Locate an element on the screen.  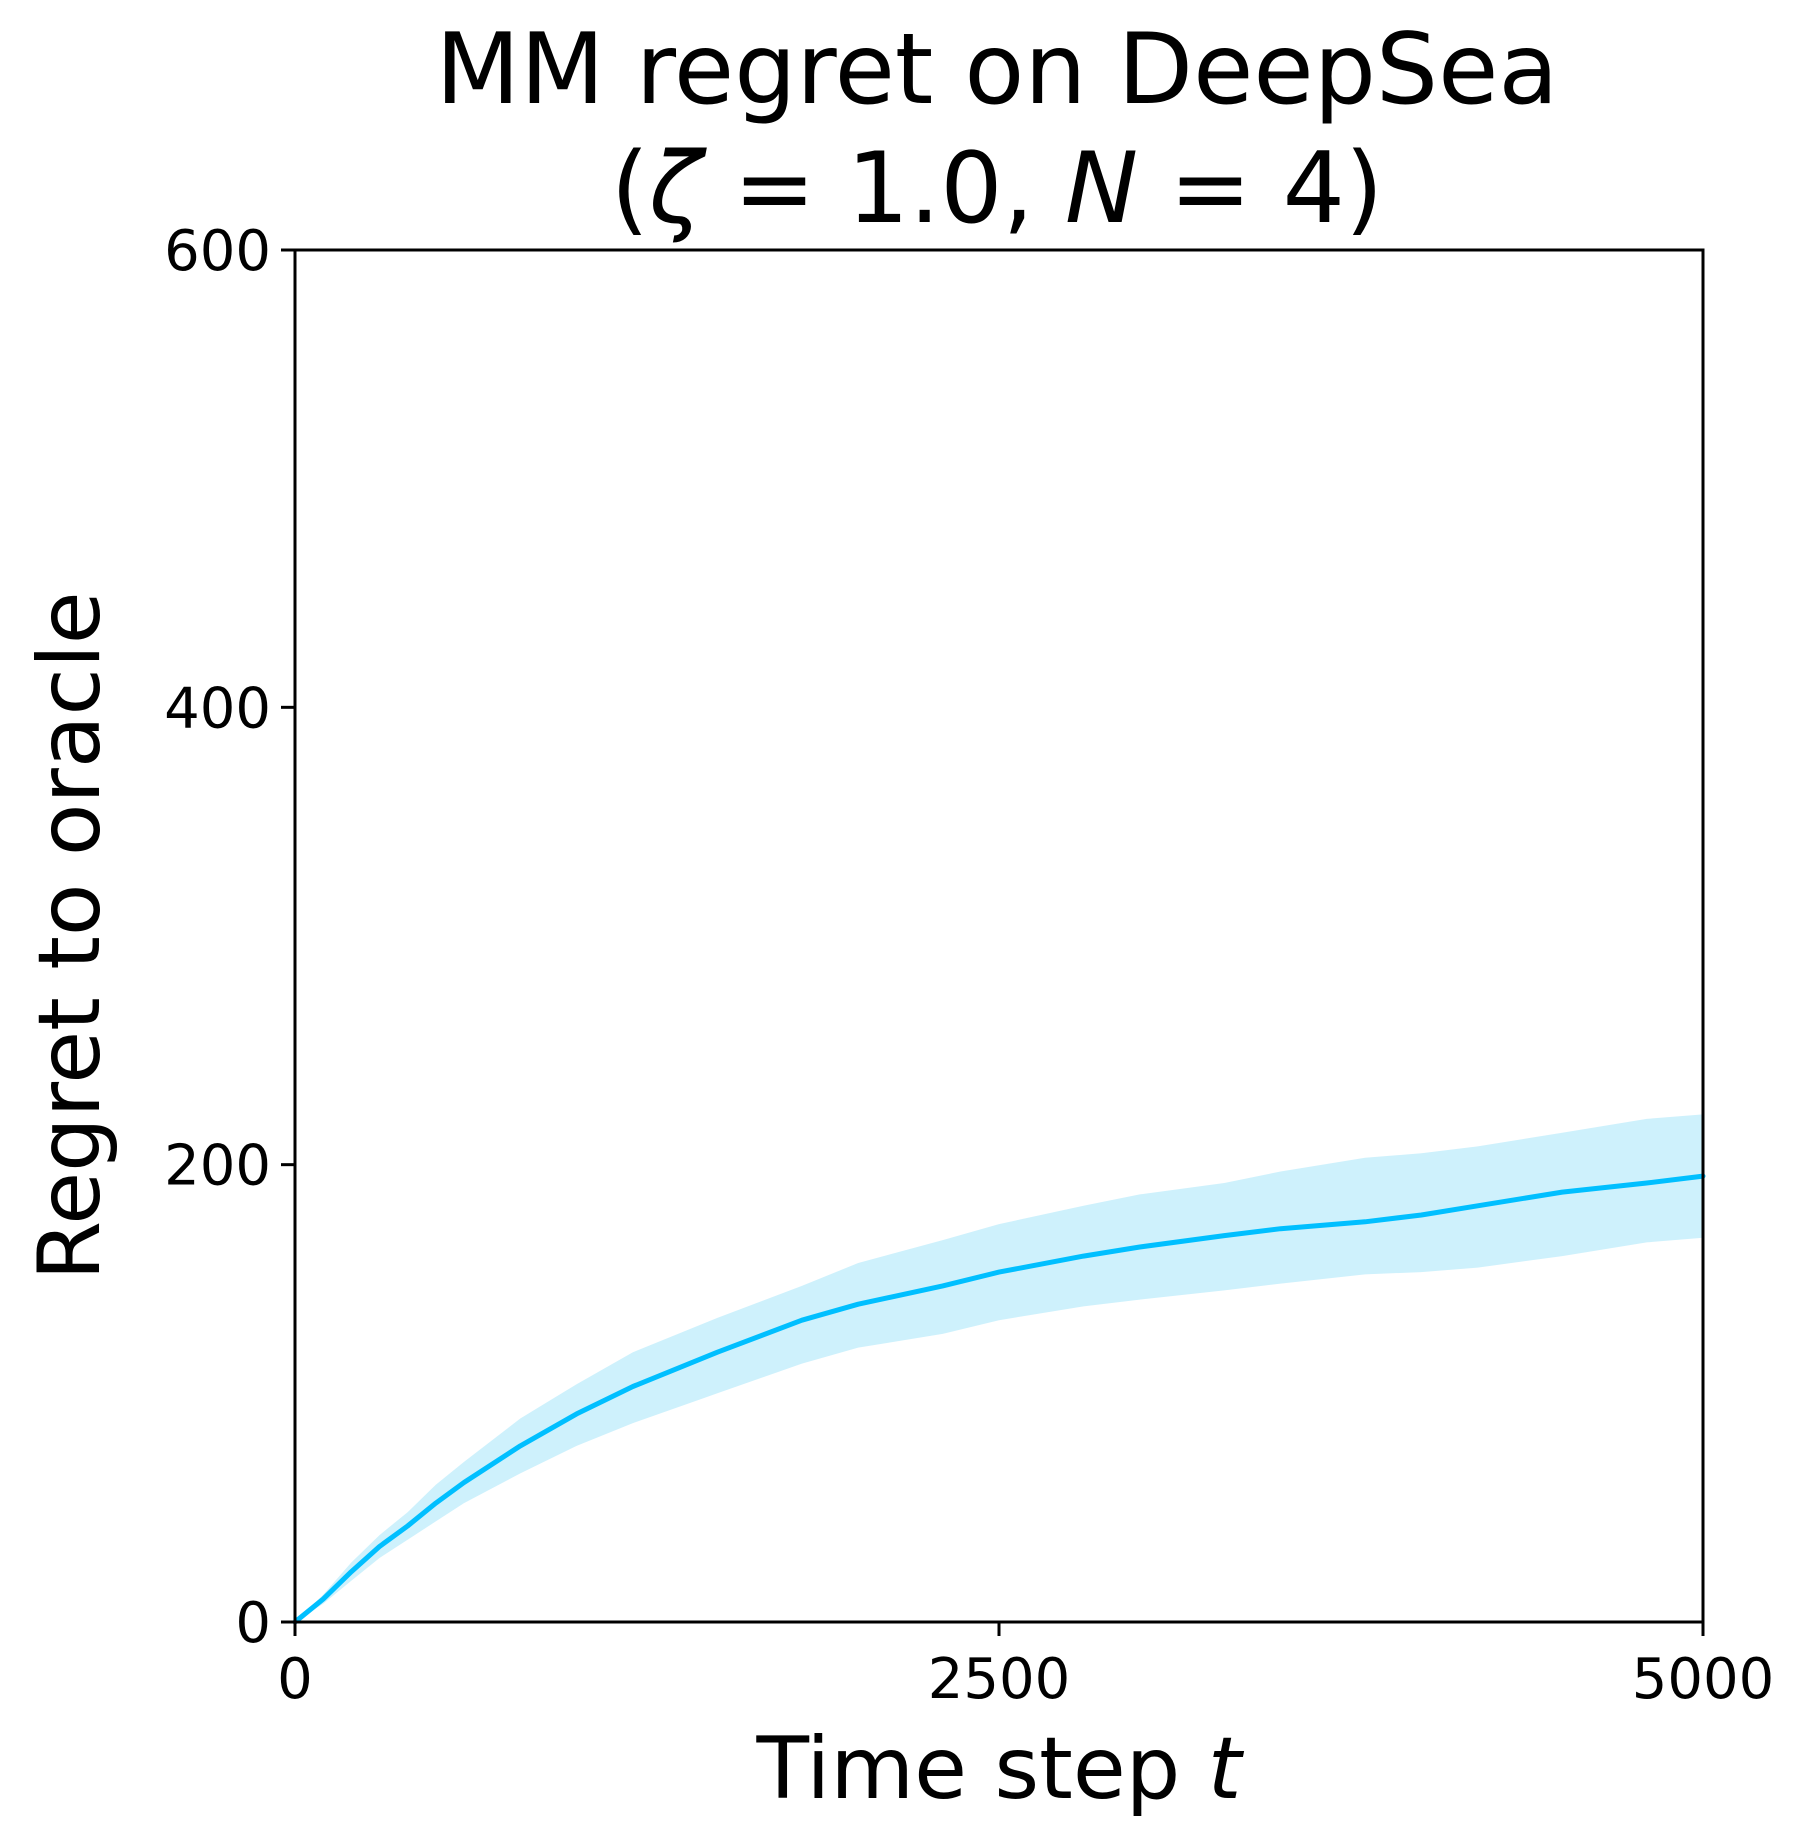
title-n-symbol: N is located at coordinates (1101, 189).